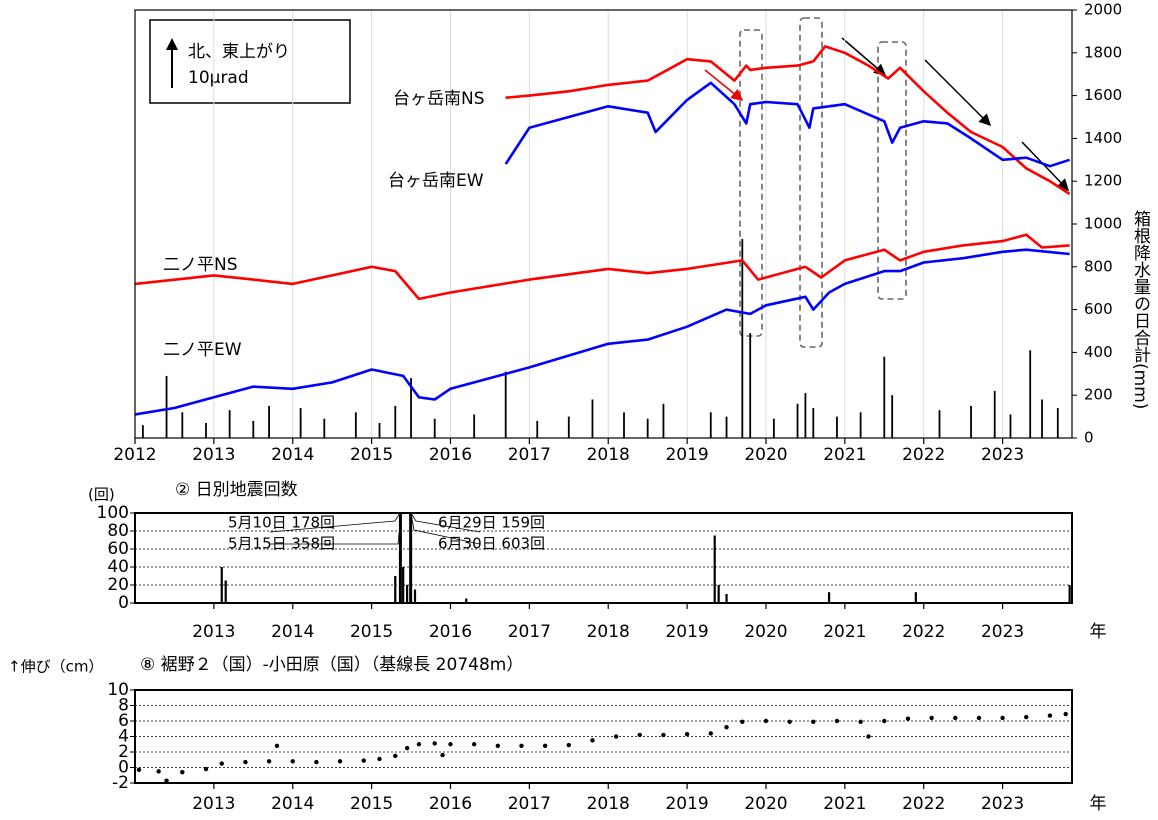 The width and height of the screenshot is (1158, 820). Describe the element at coordinates (436, 181) in the screenshot. I see `label: 台ヶ岳南EW` at that location.